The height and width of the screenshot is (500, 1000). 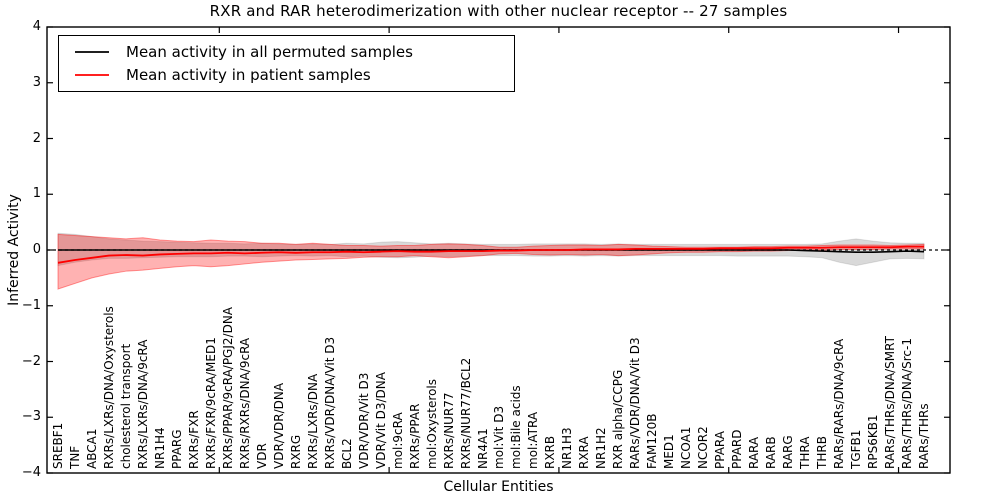 I want to click on x-category-label: mol:Vit D3, so click(x=499, y=437).